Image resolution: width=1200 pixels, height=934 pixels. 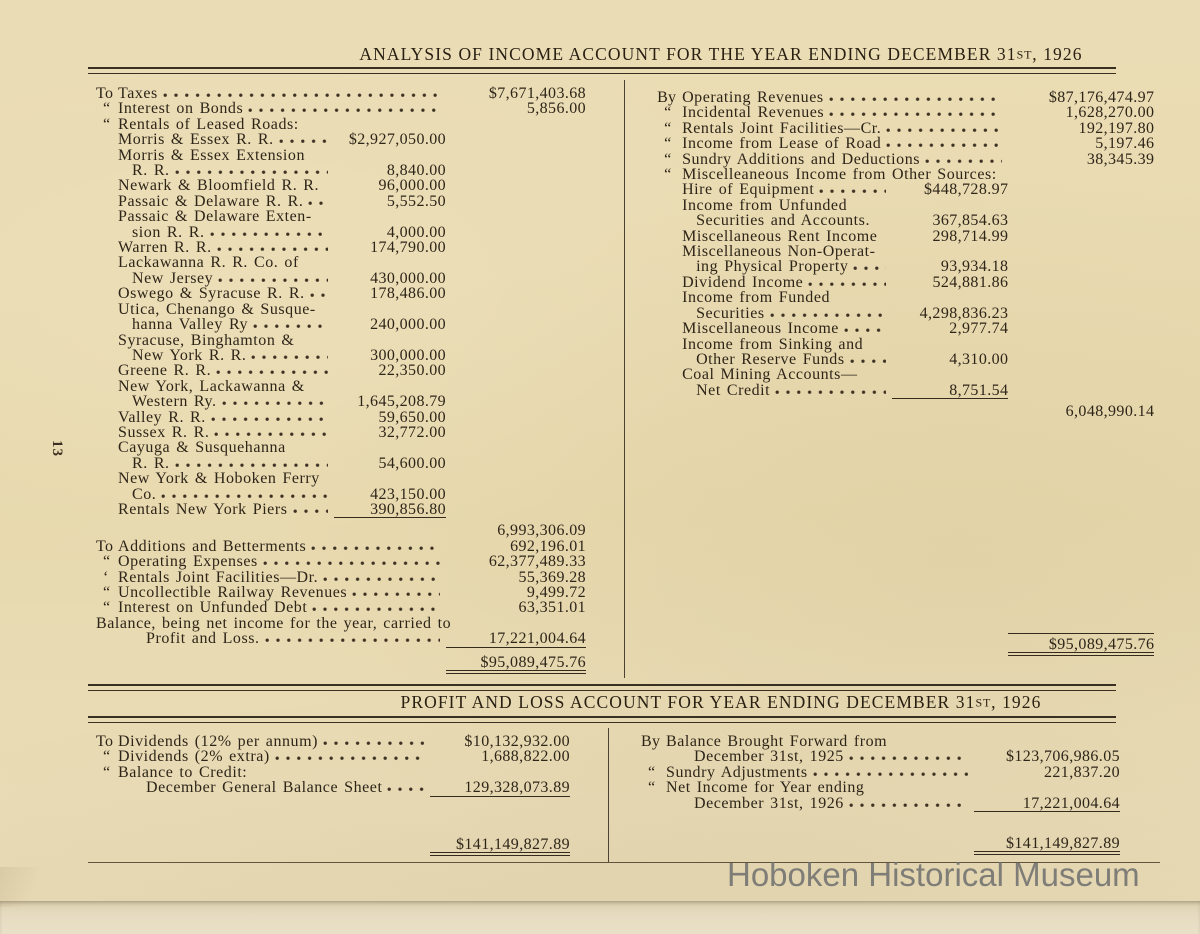 I want to click on row-label: Miscellaneous Rent Income, so click(x=780, y=236).